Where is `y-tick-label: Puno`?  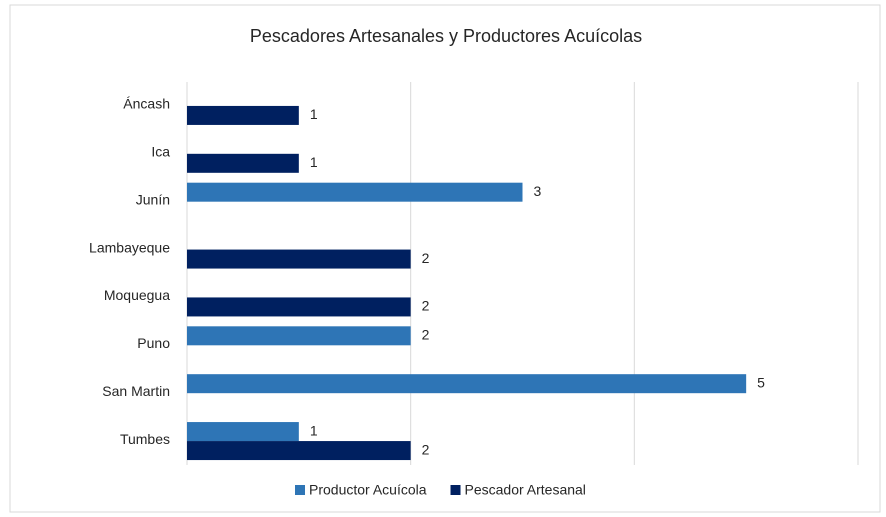
y-tick-label: Puno is located at coordinates (153, 343).